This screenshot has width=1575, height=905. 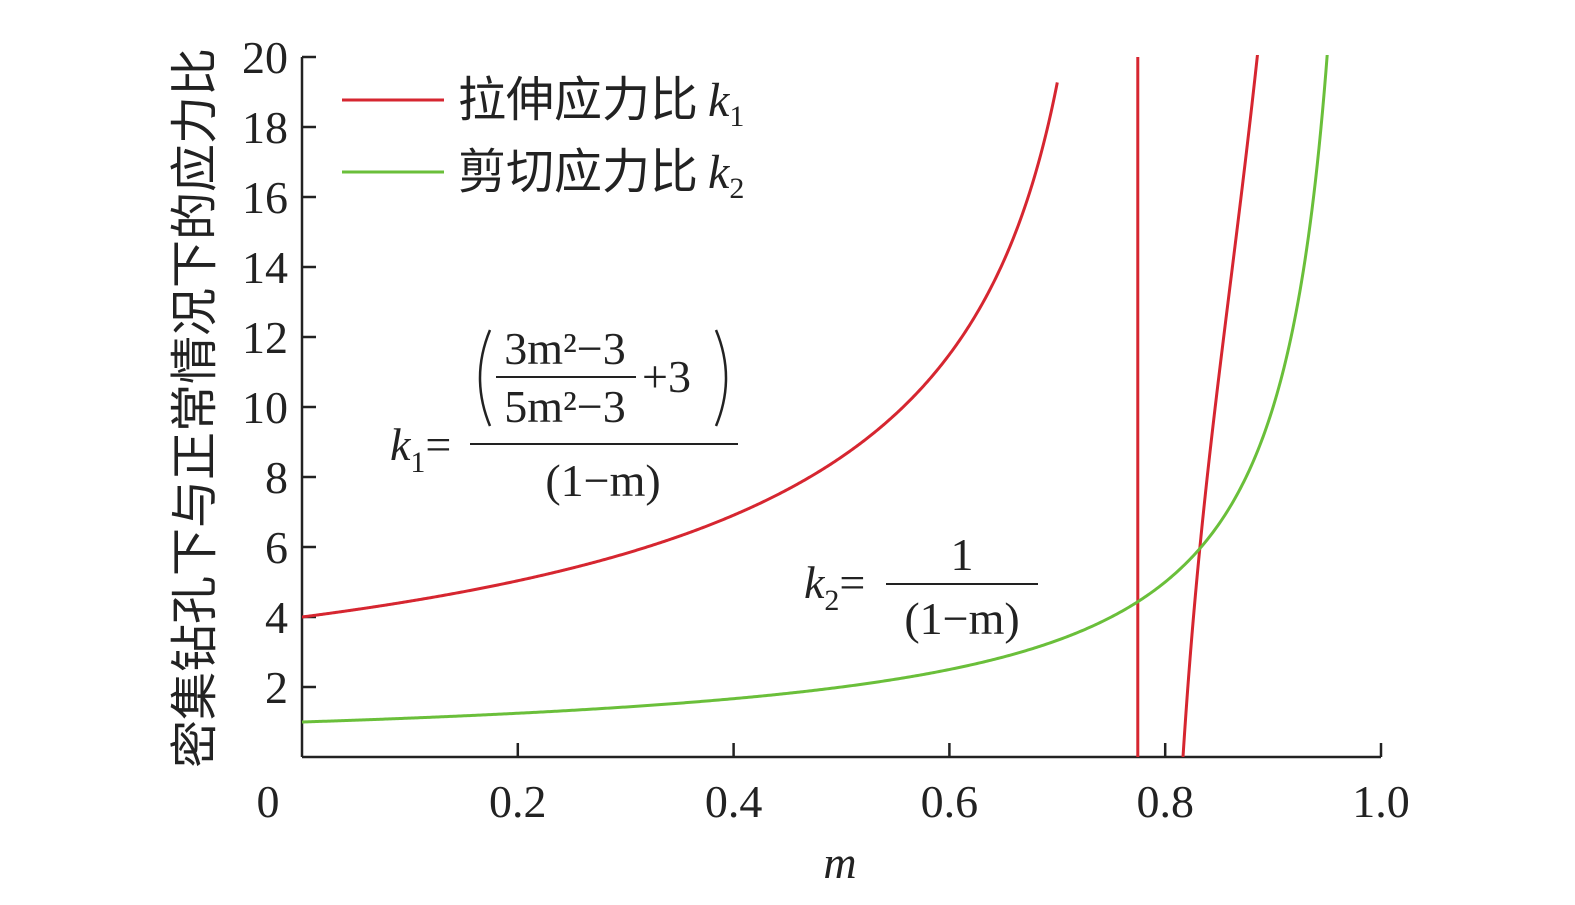 What do you see at coordinates (276, 477) in the screenshot?
I see `y-tick-label: 8` at bounding box center [276, 477].